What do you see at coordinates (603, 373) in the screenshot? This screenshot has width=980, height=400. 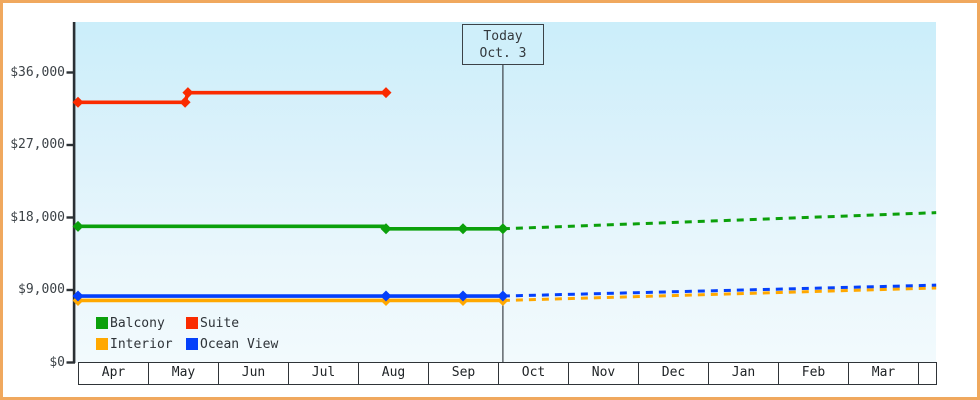 I see `month-cell-nov: Nov` at bounding box center [603, 373].